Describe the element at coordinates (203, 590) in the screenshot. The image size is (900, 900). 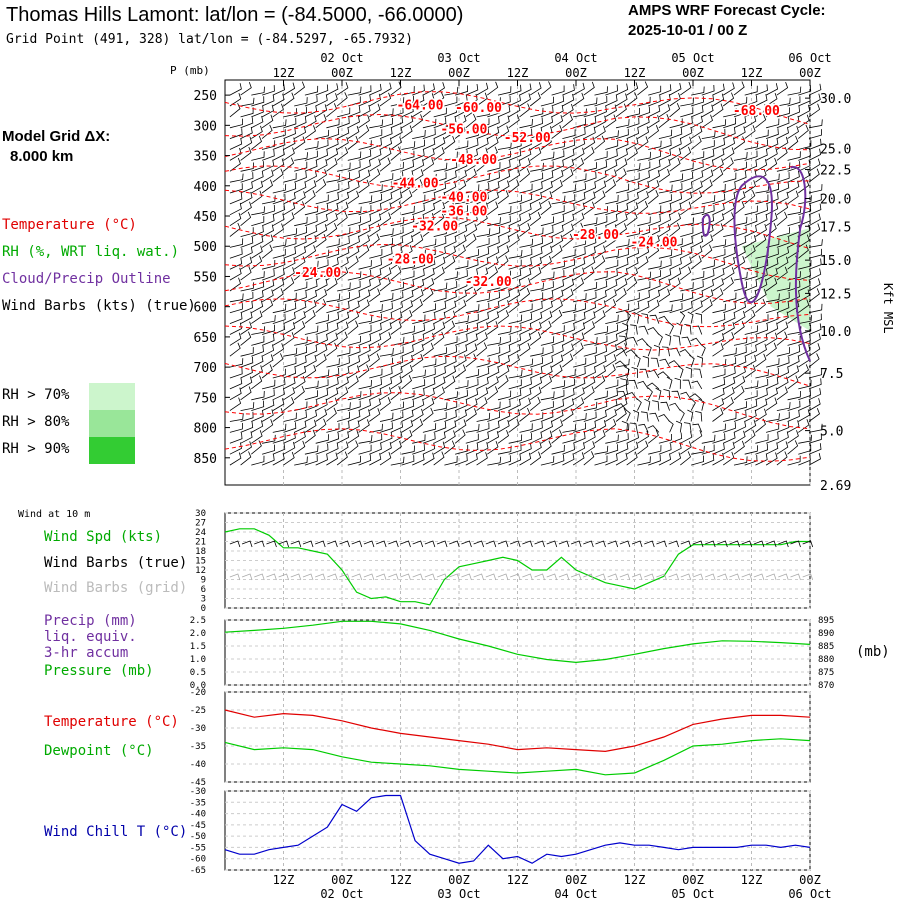
I see `wind-panel-tick-label: 6` at that location.